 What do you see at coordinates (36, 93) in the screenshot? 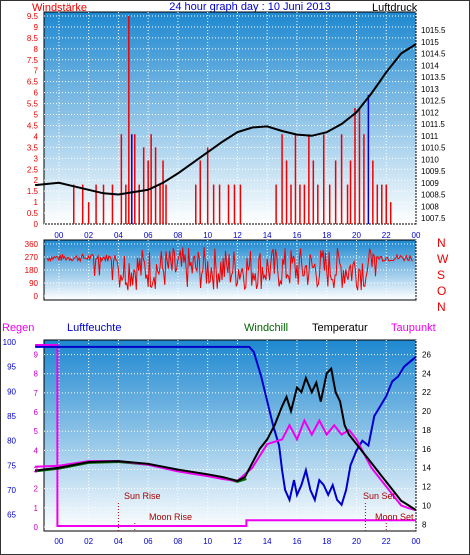
I see `wind-tick-label: 6` at bounding box center [36, 93].